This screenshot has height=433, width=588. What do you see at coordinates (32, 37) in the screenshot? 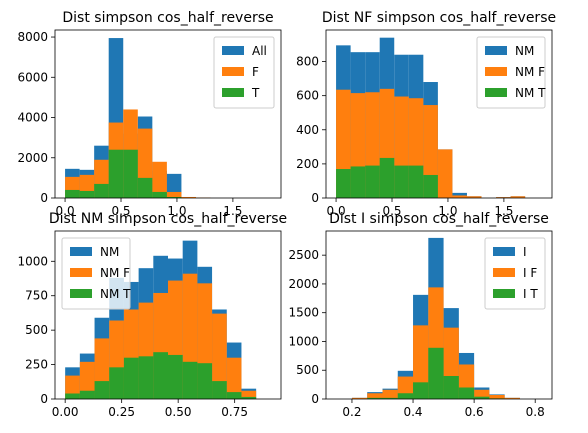
I see `y-tick-label: 8000` at bounding box center [32, 37].